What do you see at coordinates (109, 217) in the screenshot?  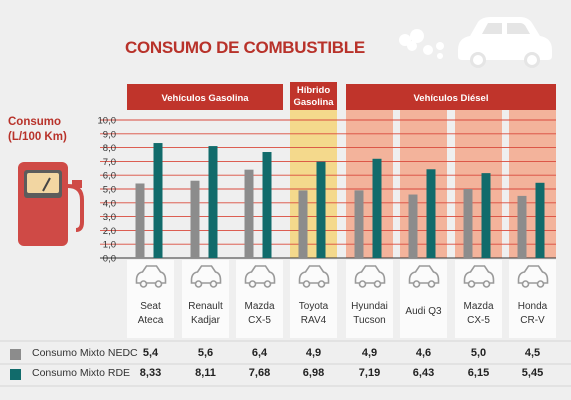 I see `y-tick-label: 3,0` at bounding box center [109, 217].